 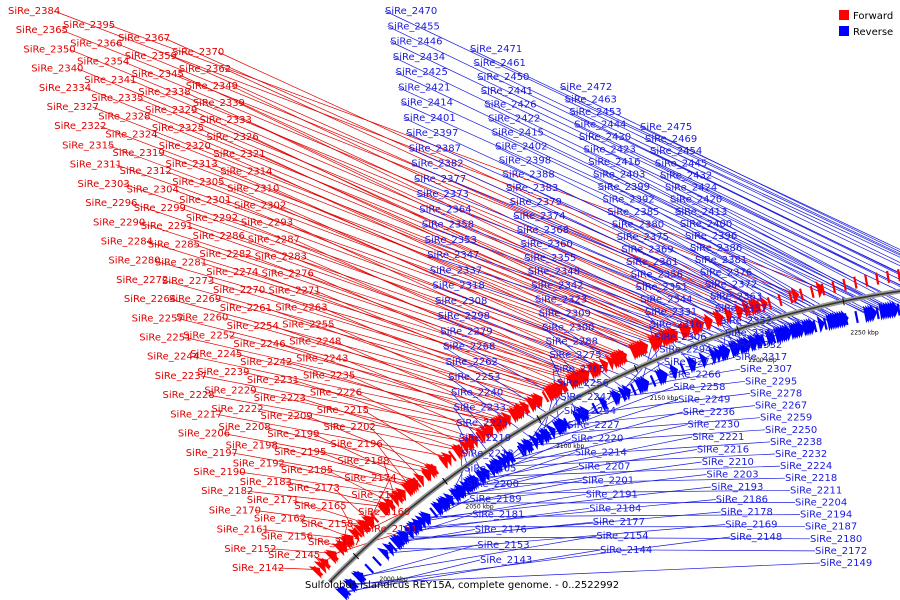 What do you see at coordinates (65, 88) in the screenshot?
I see `forward-gene-label: SiRe_2334` at bounding box center [65, 88].